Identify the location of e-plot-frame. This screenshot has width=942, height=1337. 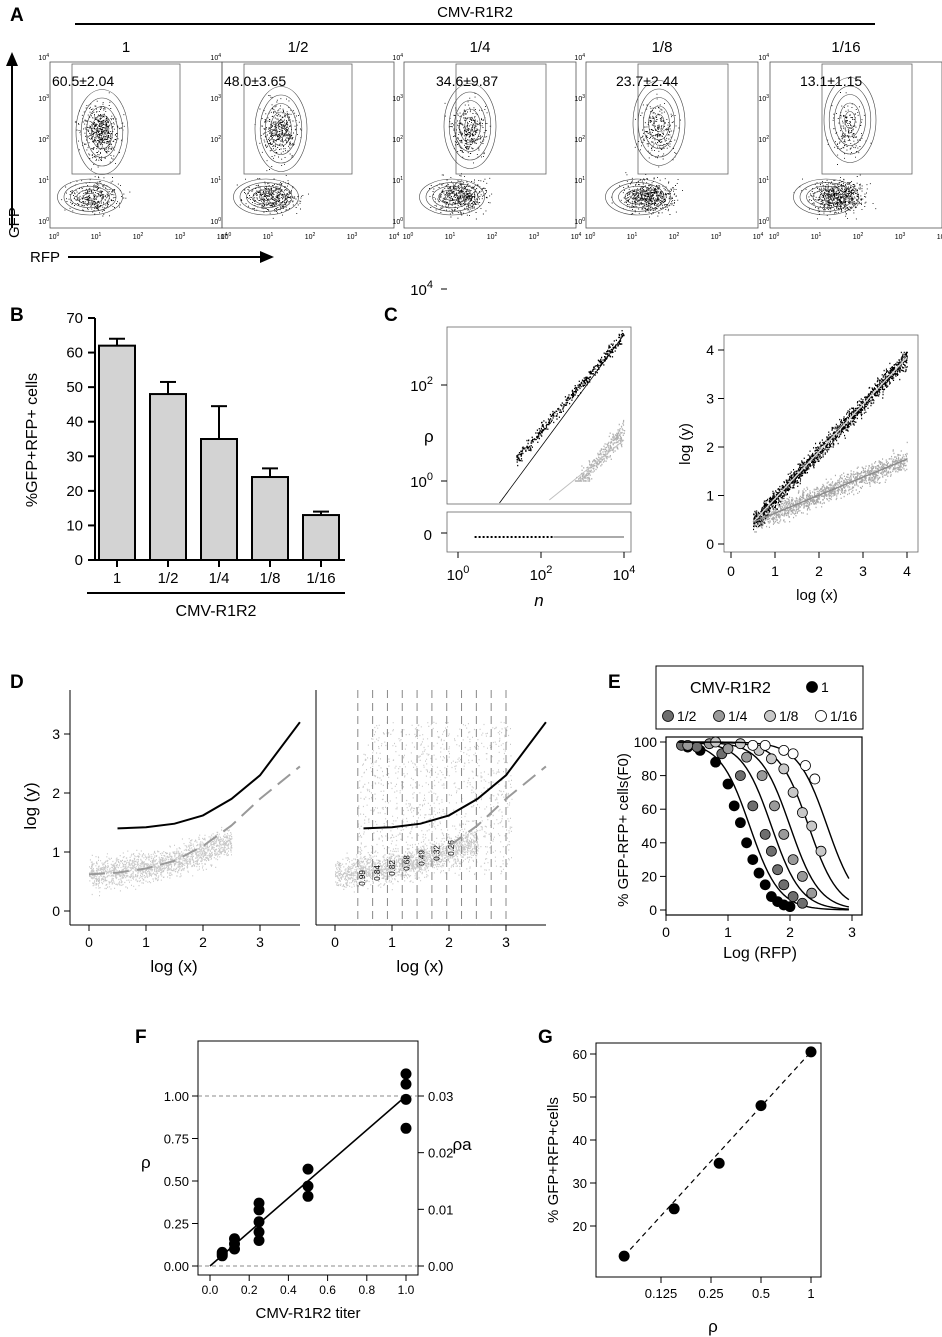
(764, 826).